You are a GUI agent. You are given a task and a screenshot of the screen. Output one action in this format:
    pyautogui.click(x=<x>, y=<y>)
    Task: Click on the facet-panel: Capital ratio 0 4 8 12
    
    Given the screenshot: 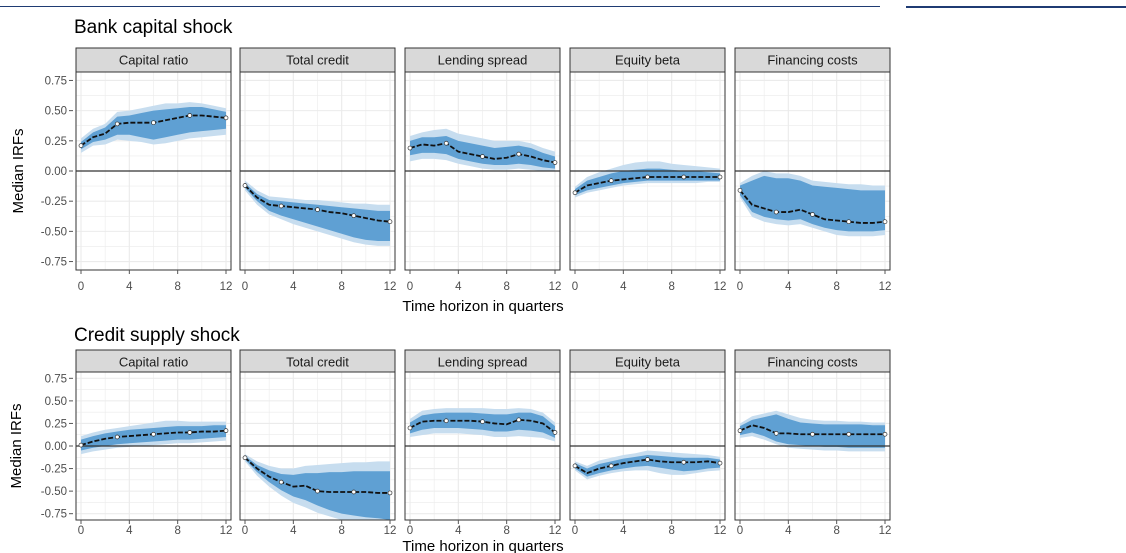 What is the action you would take?
    pyautogui.click(x=153, y=443)
    